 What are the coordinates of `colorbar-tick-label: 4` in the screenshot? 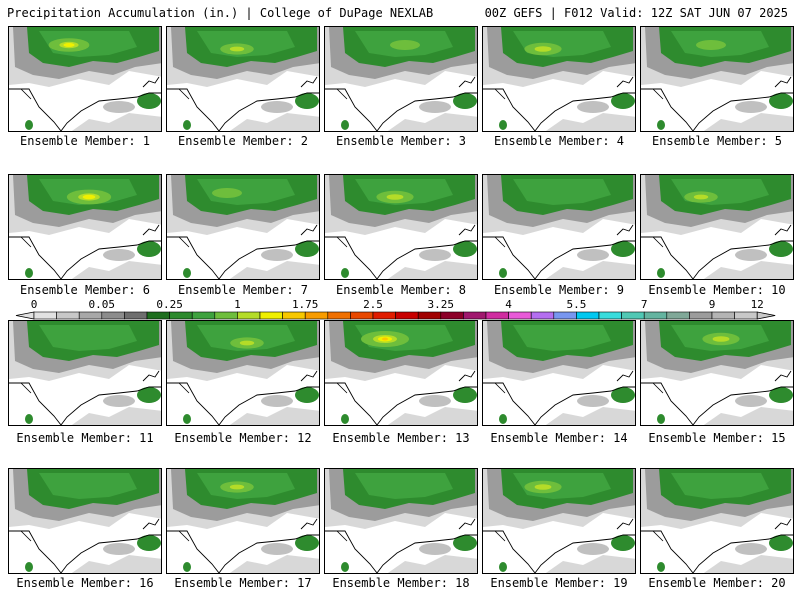 It's located at (508, 304).